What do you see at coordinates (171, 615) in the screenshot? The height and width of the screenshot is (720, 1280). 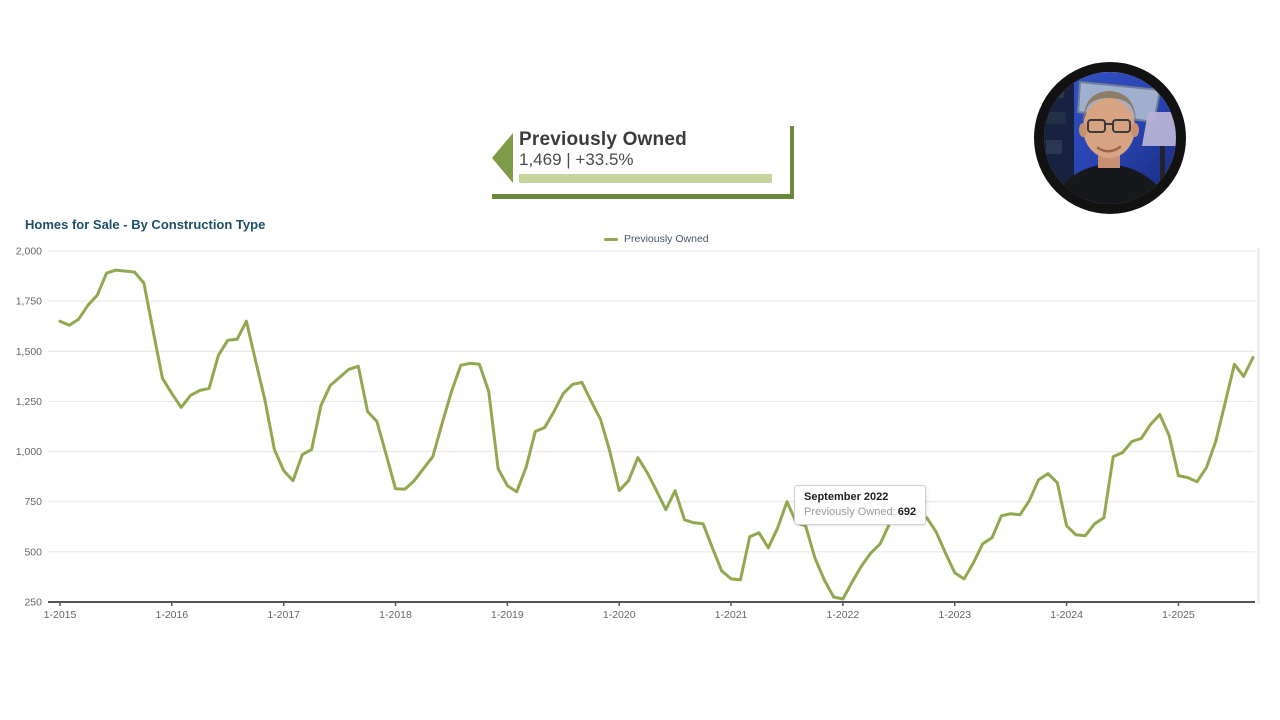 I see `x-axis-label: 1-2016` at bounding box center [171, 615].